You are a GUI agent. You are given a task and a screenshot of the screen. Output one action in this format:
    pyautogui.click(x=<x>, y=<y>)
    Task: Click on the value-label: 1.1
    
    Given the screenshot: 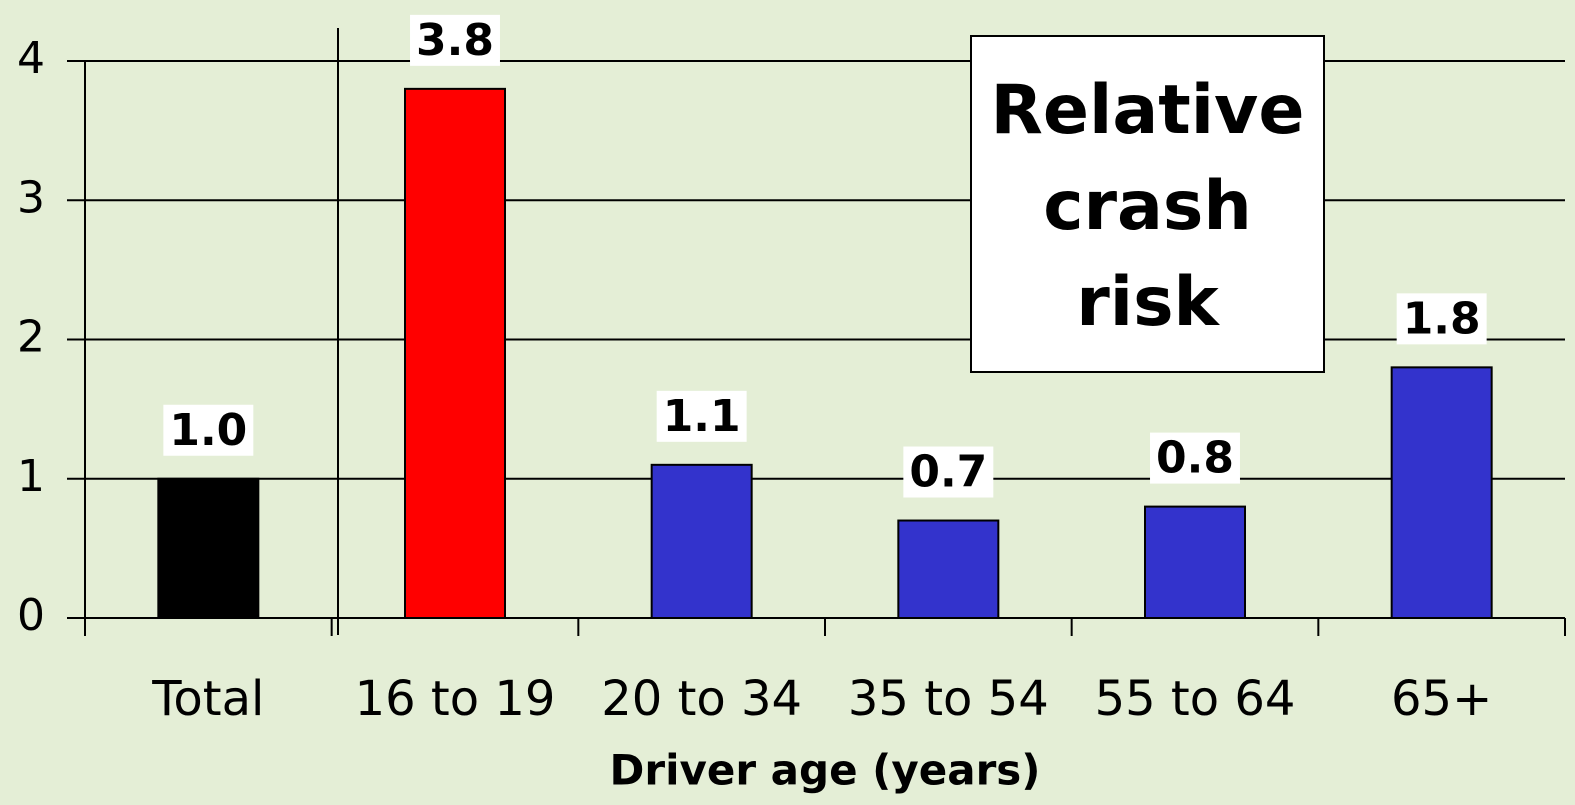 What is the action you would take?
    pyautogui.click(x=702, y=416)
    